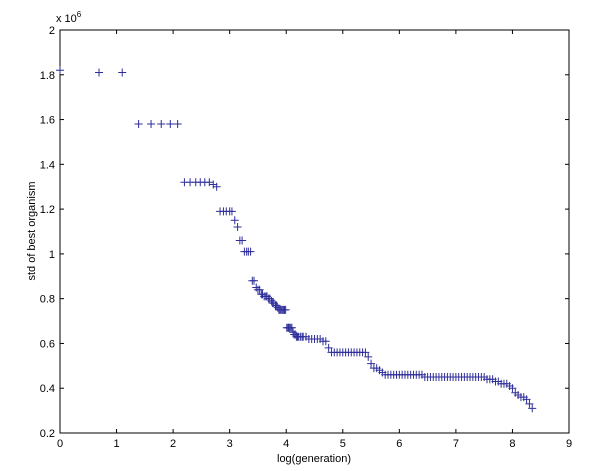 Image resolution: width=600 pixels, height=471 pixels. What do you see at coordinates (52, 31) in the screenshot?
I see `y-tick-label: 2` at bounding box center [52, 31].